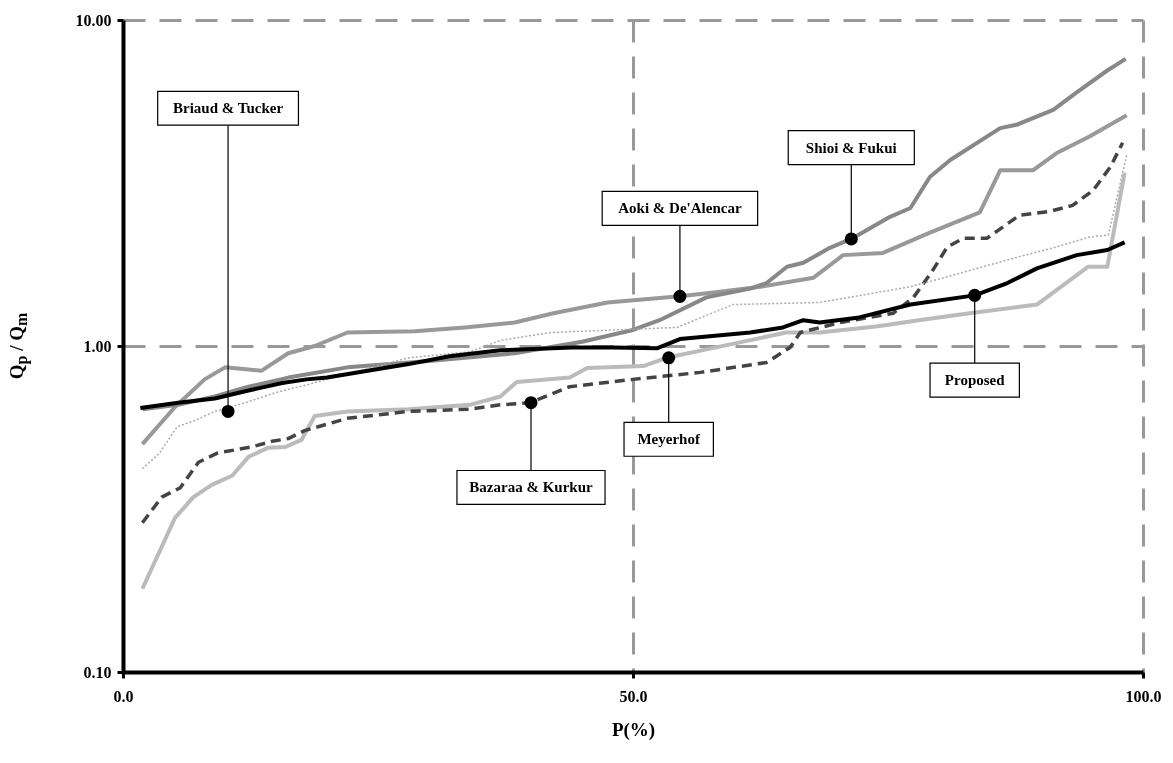 The image size is (1173, 763). Describe the element at coordinates (97, 672) in the screenshot. I see `y-tick-label: 0.10` at that location.